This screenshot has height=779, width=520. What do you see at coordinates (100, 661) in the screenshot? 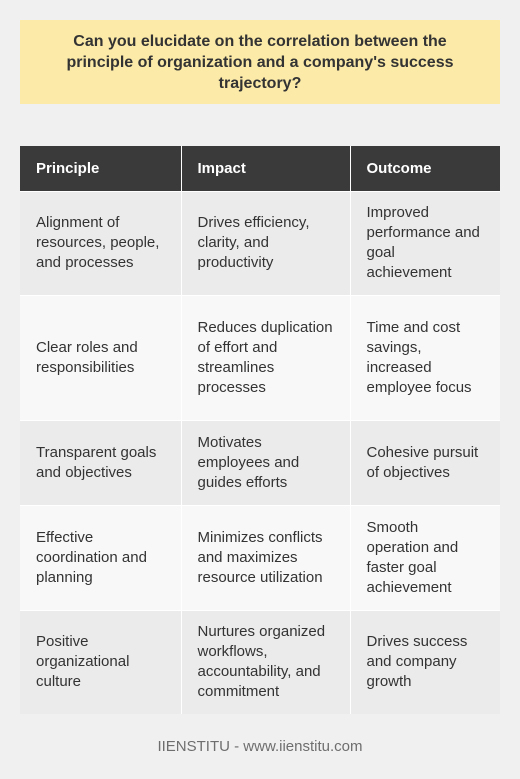
I see `cell-principle: Positive organizational culture` at bounding box center [100, 661].